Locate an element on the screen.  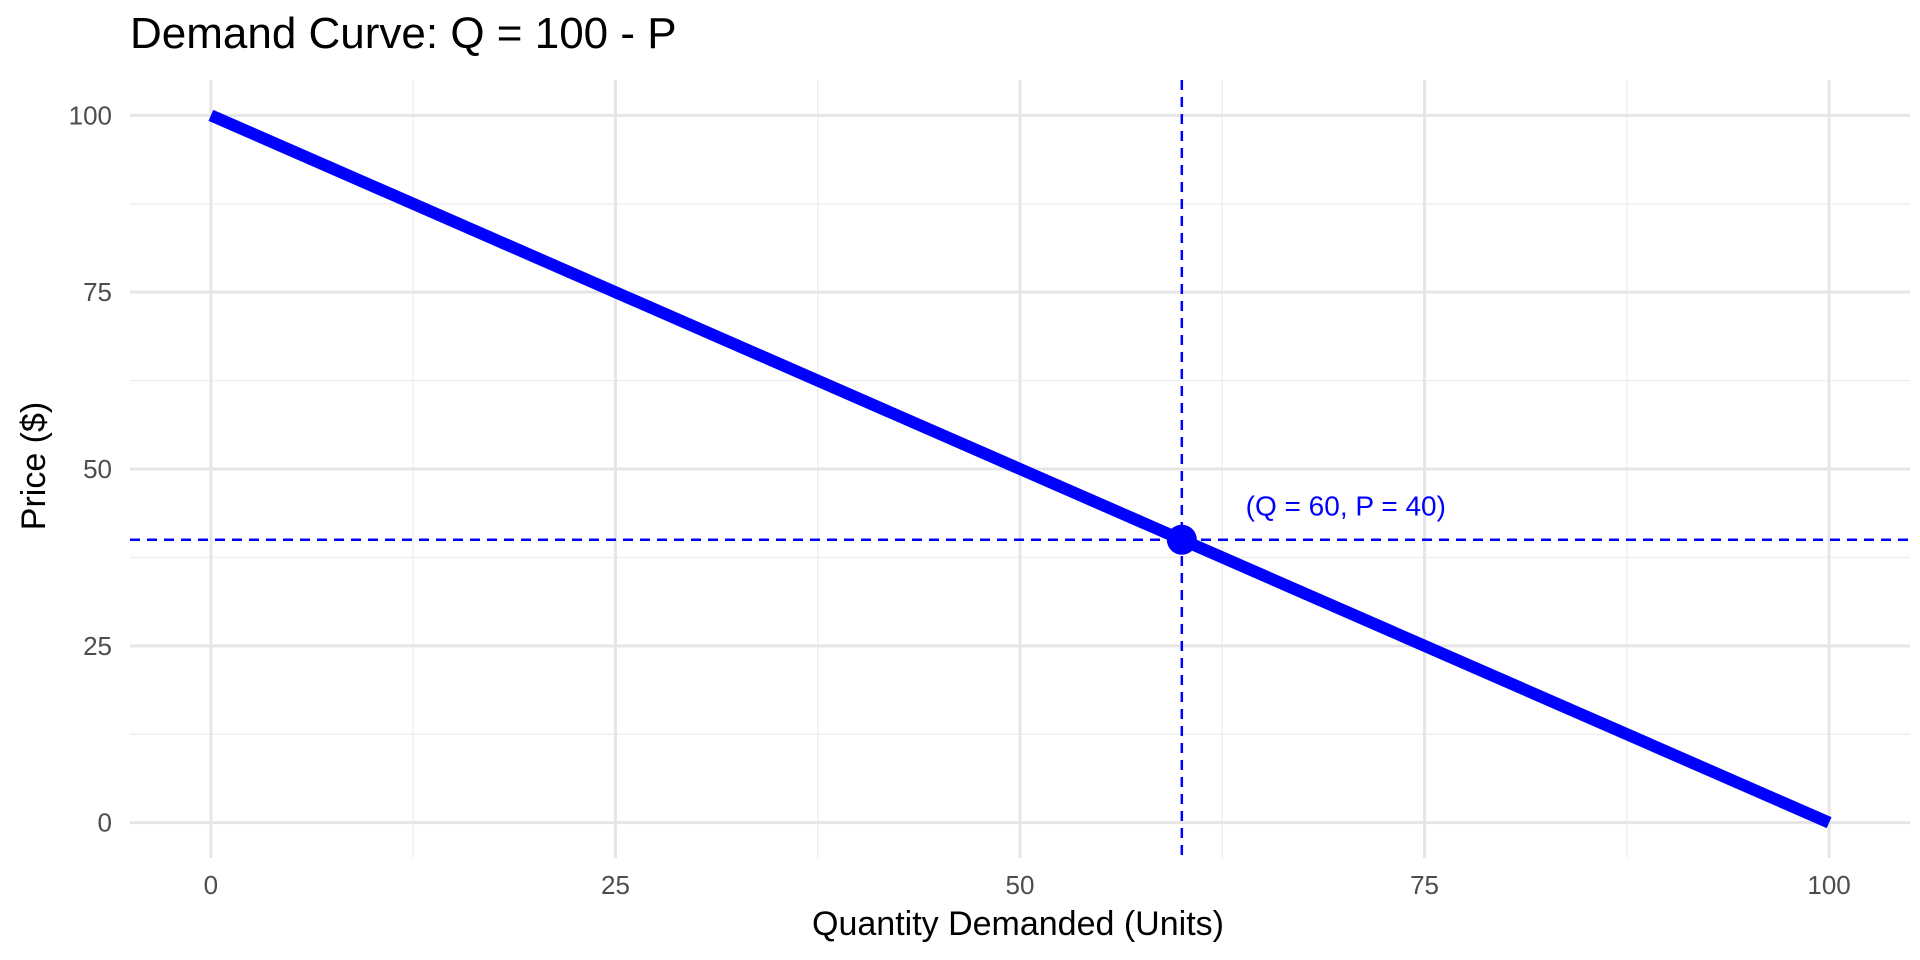
x-tick-label: 75 is located at coordinates (1424, 885).